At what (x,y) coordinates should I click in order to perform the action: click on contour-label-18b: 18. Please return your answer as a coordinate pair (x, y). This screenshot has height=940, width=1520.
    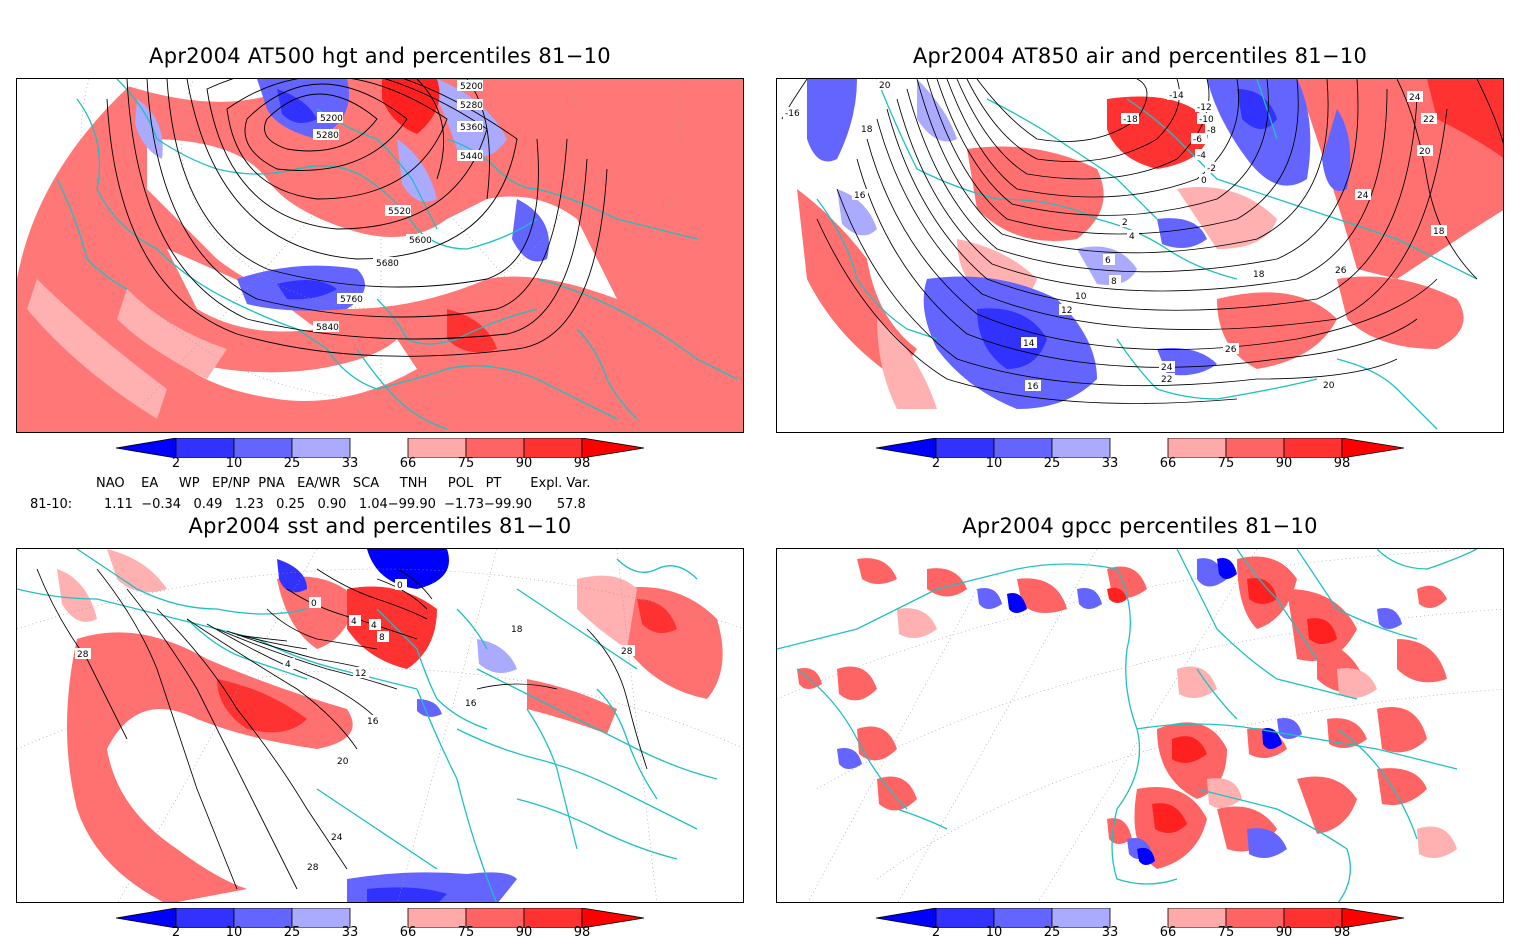
    Looking at the image, I should click on (1259, 274).